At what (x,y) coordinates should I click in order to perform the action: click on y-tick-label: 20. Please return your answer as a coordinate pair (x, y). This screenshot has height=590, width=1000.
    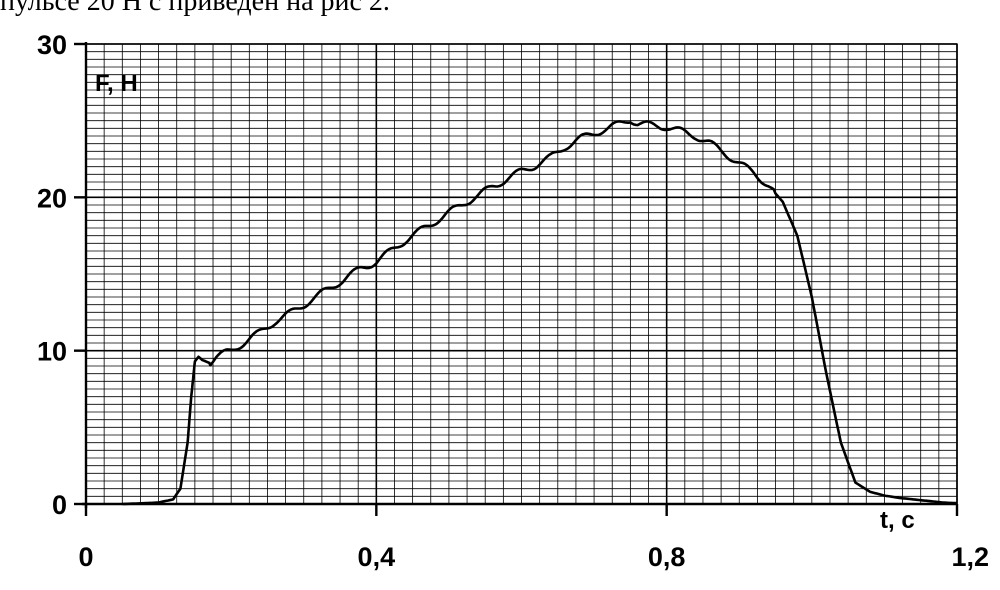
    Looking at the image, I should click on (52, 198).